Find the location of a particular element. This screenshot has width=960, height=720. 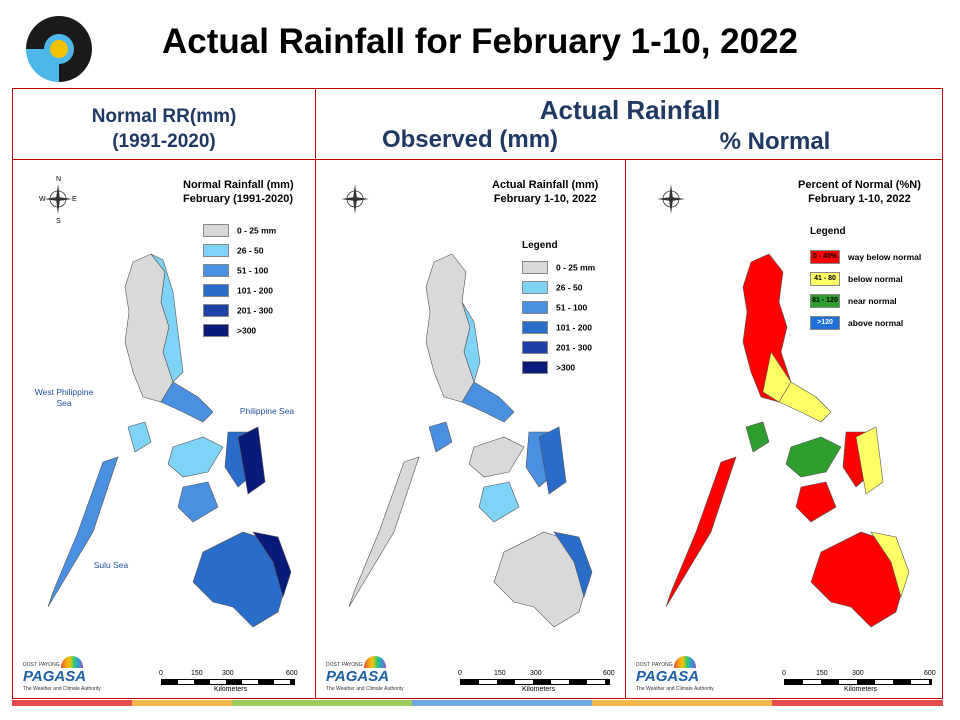

legend-item: 0 - 40% way below normal is located at coordinates (865, 257).